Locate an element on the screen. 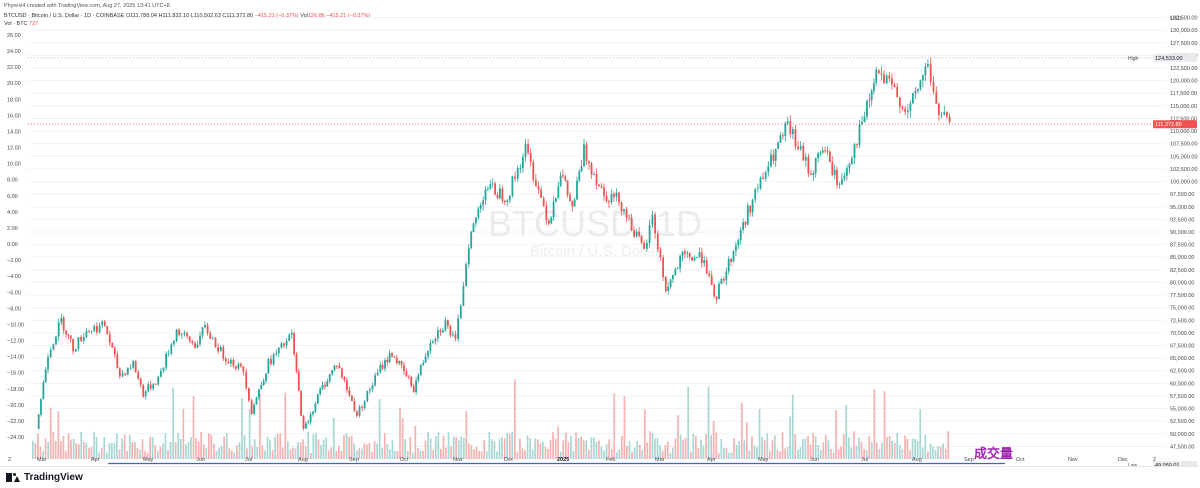 This screenshot has width=1200, height=488. right-axis-tick: 47,500.00 is located at coordinates (1182, 447).